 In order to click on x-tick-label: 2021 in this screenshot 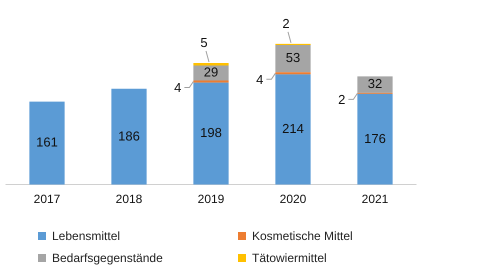, I will do `click(375, 199)`.